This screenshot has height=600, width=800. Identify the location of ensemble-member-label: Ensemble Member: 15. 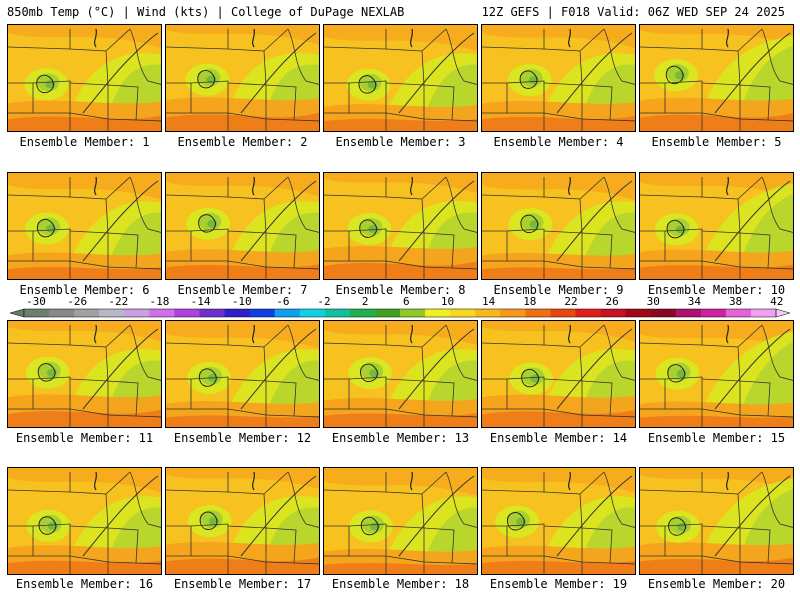
(716, 438).